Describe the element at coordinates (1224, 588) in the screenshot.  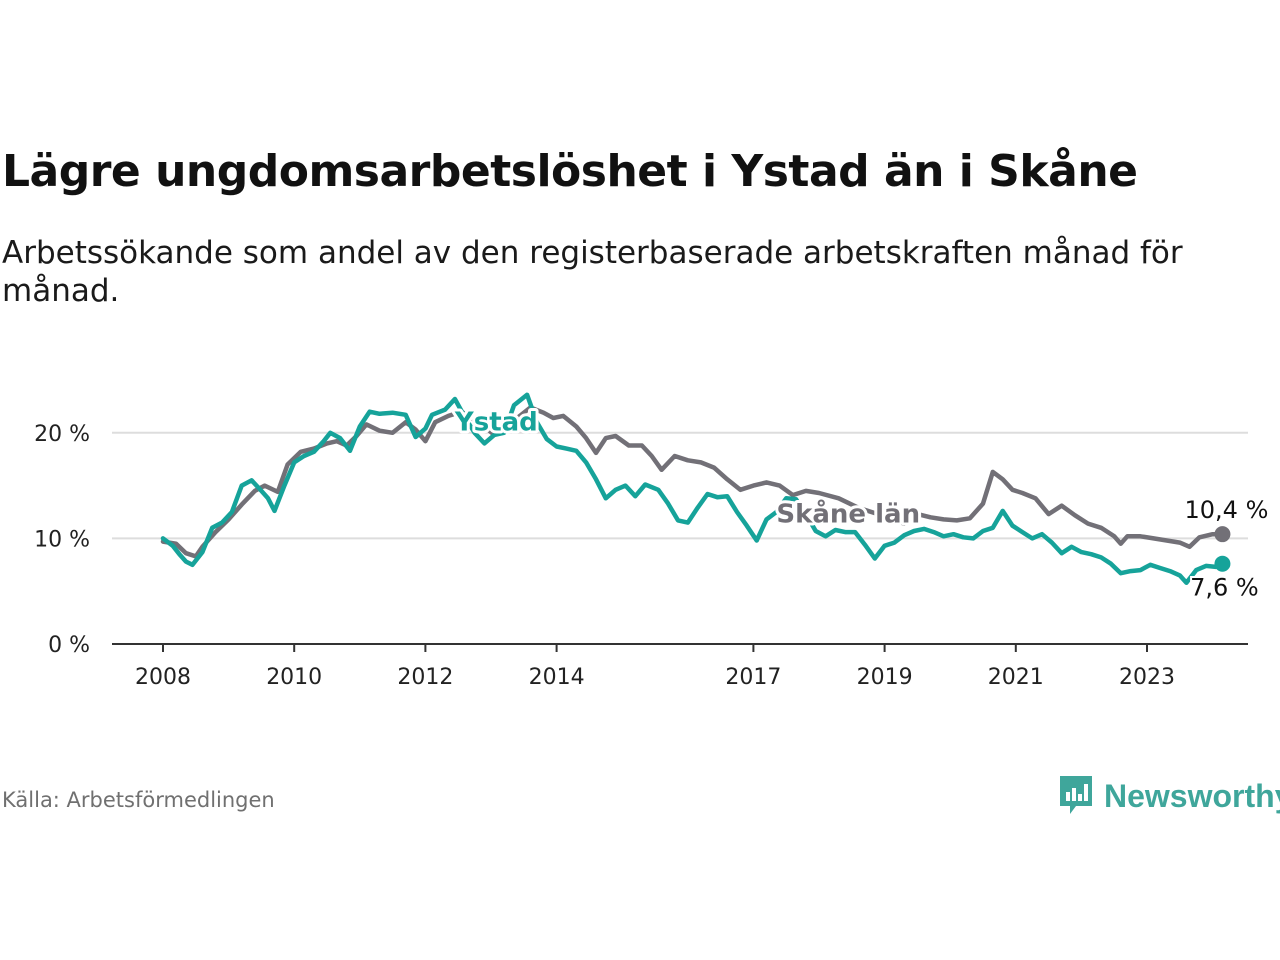
I see `end-value-label-ystad: 7,6 %` at that location.